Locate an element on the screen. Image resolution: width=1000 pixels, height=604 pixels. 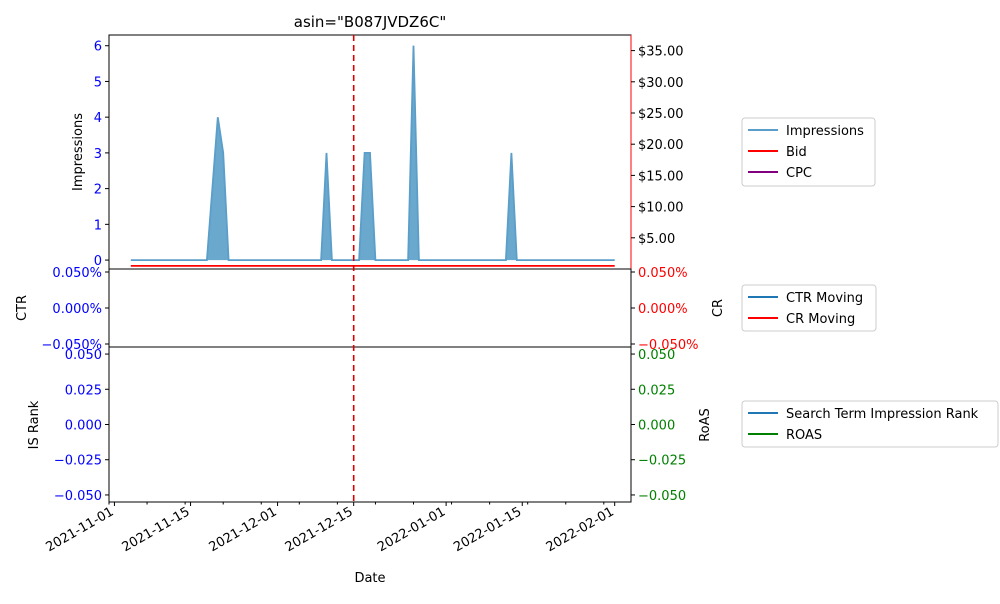
bottom-left-ticks: 0.050 0.025 0.000 −0.025 −0.050 is located at coordinates (81, 426).